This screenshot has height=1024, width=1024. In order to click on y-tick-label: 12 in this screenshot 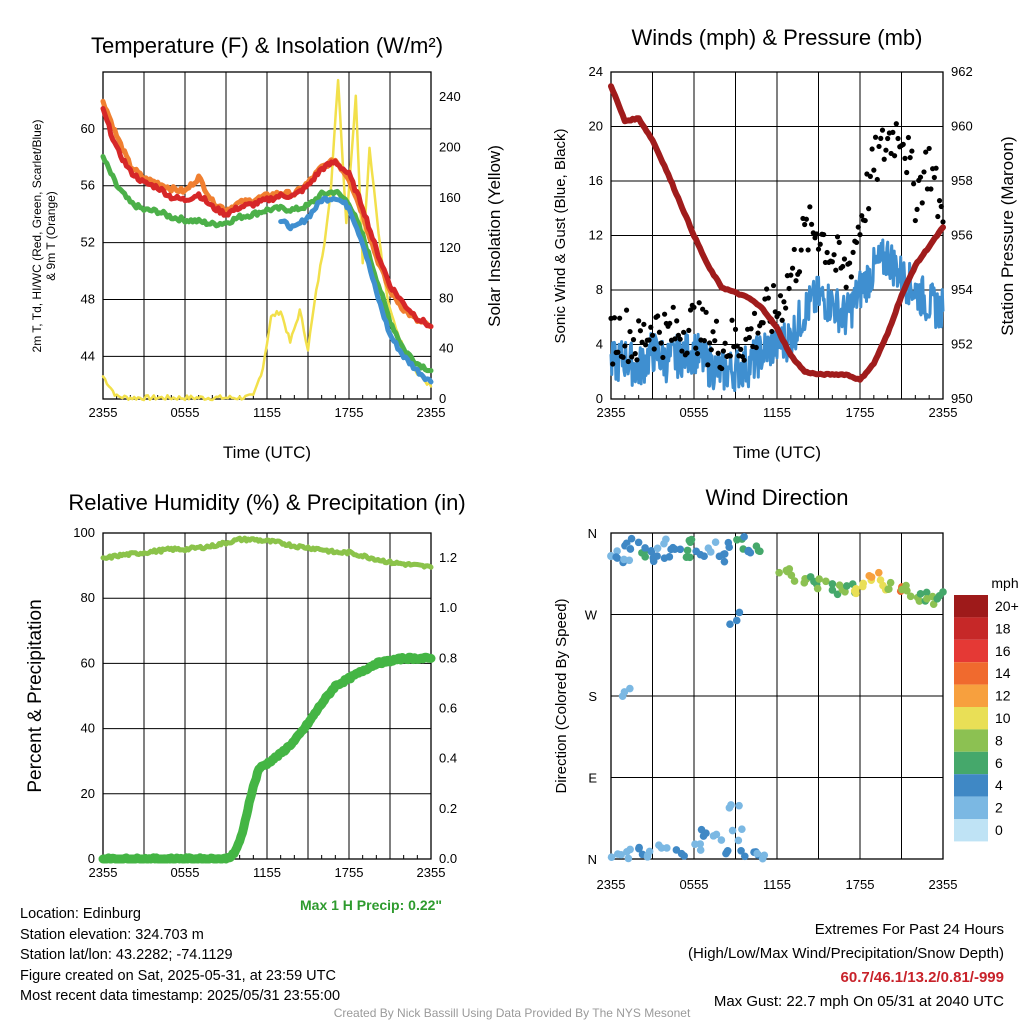, I will do `click(596, 235)`.